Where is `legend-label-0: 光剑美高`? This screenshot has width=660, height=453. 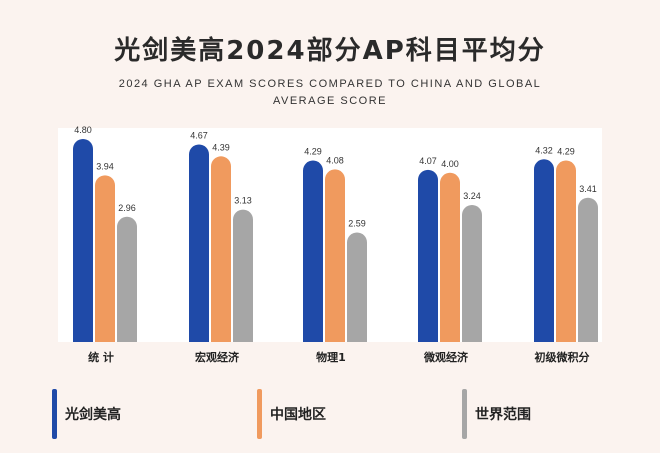 legend-label-0: 光剑美高 is located at coordinates (93, 415).